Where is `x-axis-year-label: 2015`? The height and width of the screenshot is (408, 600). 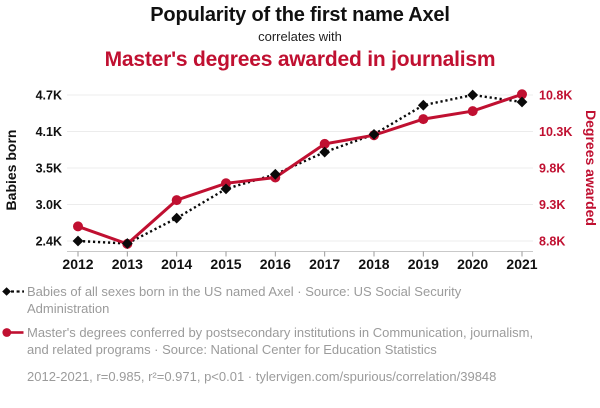
x-axis-year-label: 2015 is located at coordinates (225, 264).